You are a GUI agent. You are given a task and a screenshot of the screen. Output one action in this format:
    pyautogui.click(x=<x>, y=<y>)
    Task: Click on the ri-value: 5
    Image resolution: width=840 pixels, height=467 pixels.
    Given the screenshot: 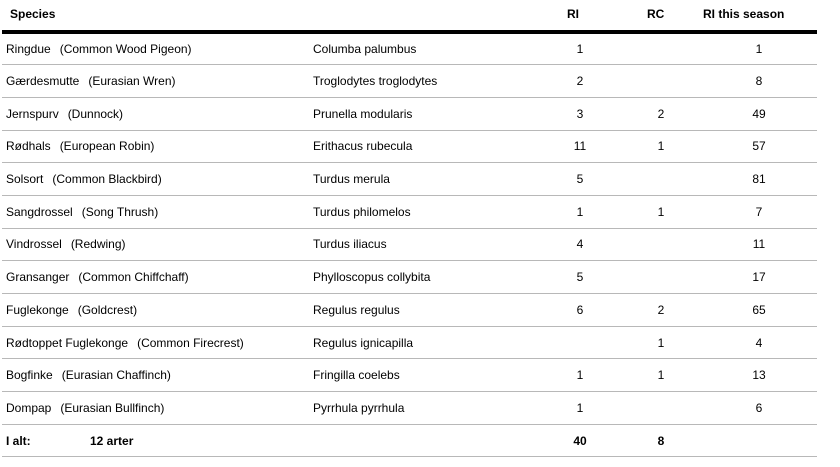 What is the action you would take?
    pyautogui.click(x=580, y=277)
    